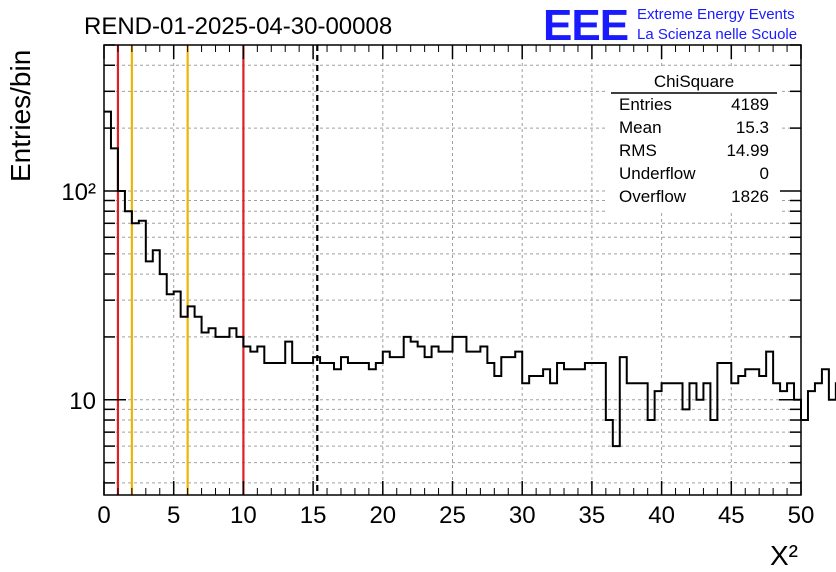 The height and width of the screenshot is (572, 836). I want to click on x-tick-label: 35, so click(592, 515).